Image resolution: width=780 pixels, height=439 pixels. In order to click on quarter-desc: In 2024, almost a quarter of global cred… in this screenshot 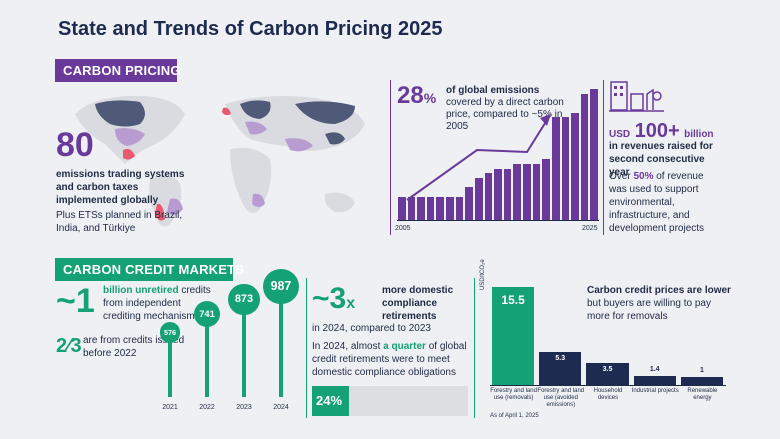, I will do `click(389, 359)`.